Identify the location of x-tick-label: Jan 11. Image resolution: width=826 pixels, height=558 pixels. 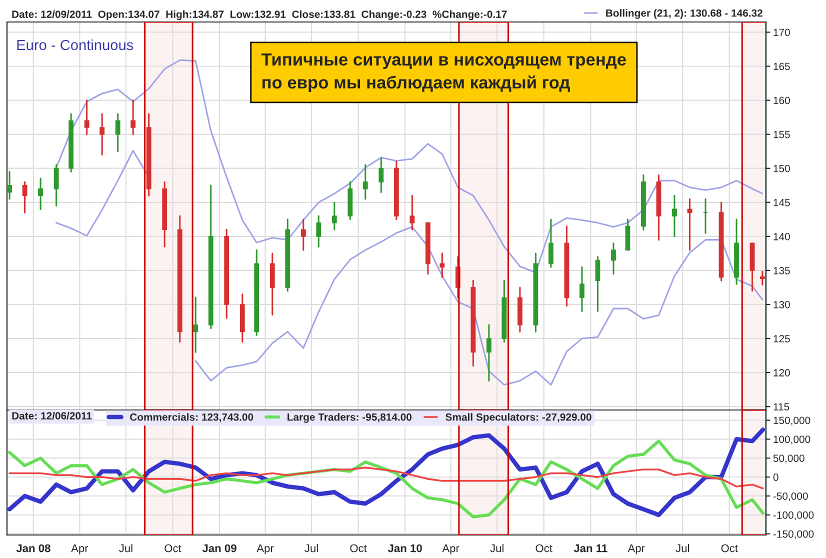
(591, 548).